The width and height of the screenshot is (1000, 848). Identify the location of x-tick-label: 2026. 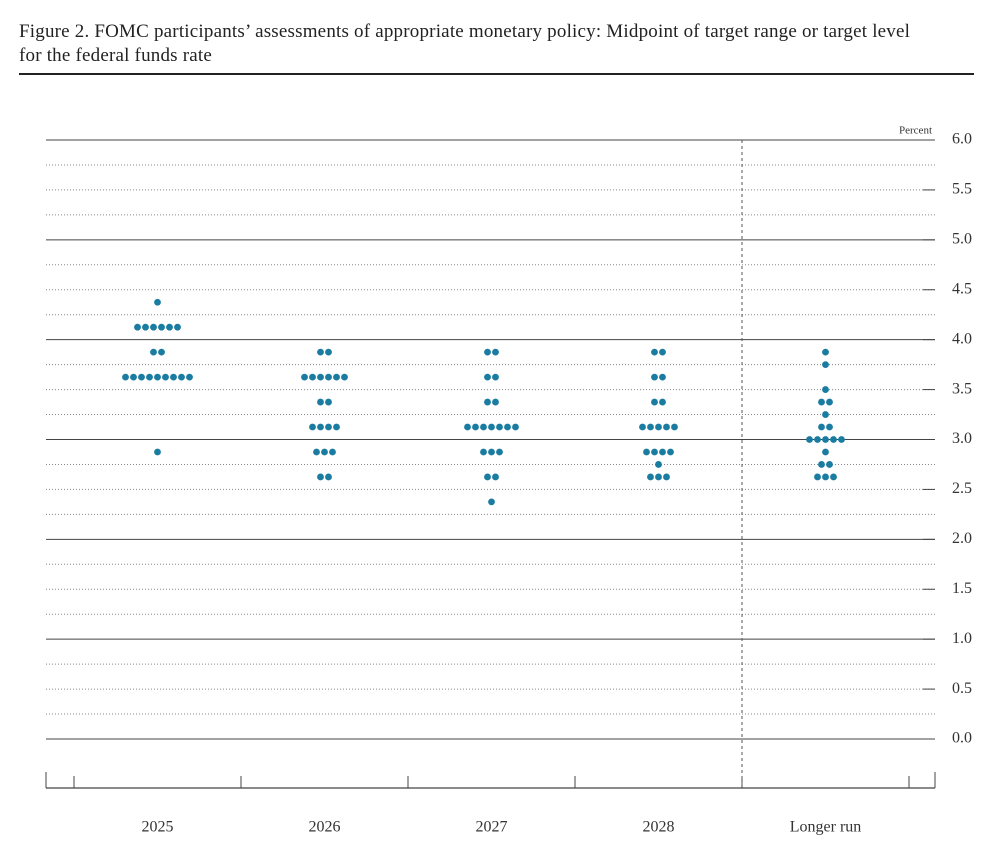
(325, 827).